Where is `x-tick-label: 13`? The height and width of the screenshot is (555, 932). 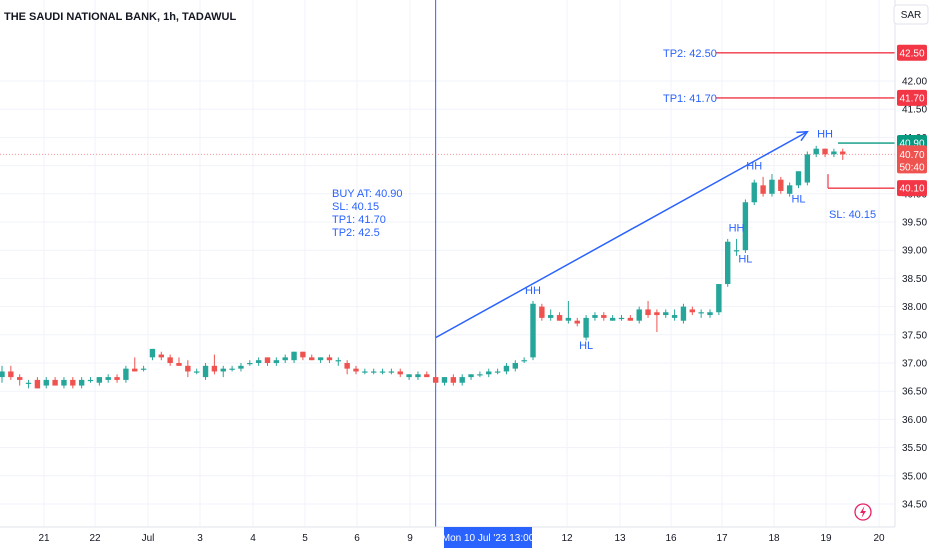
x-tick-label: 13 is located at coordinates (620, 538).